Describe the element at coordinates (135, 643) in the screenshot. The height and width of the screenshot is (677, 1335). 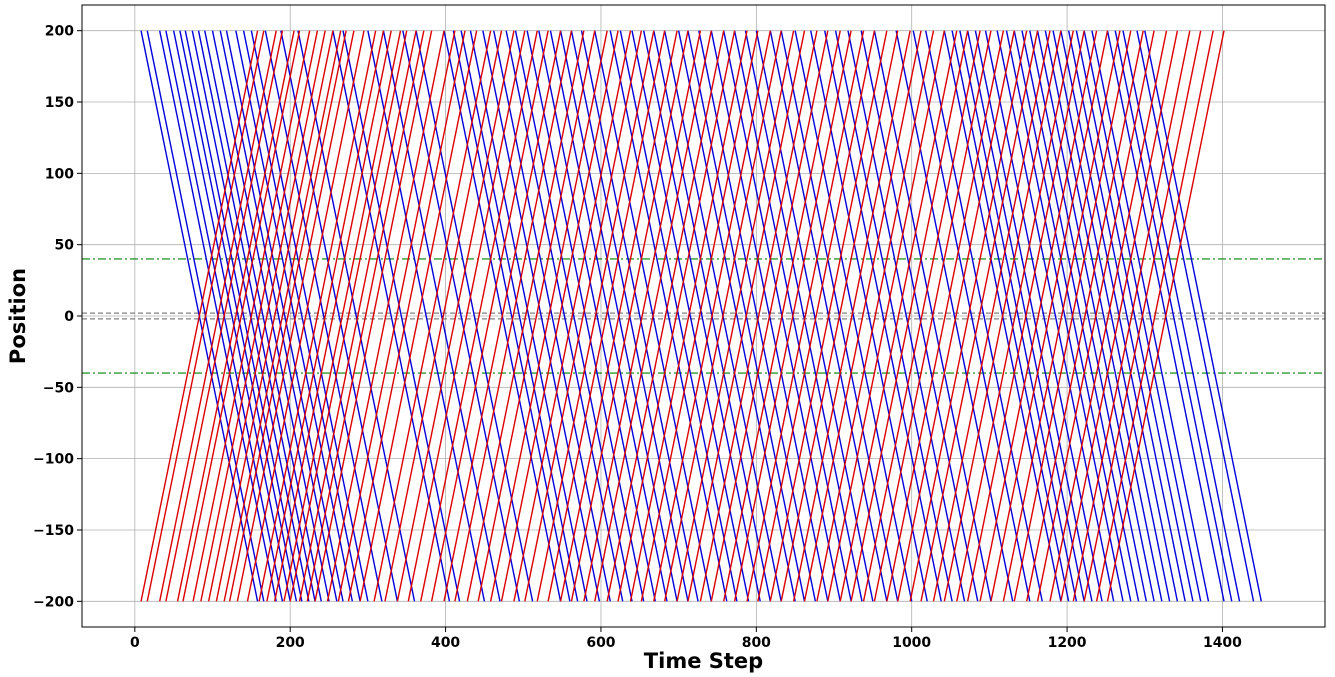
I see `x-tick-label: 0` at that location.